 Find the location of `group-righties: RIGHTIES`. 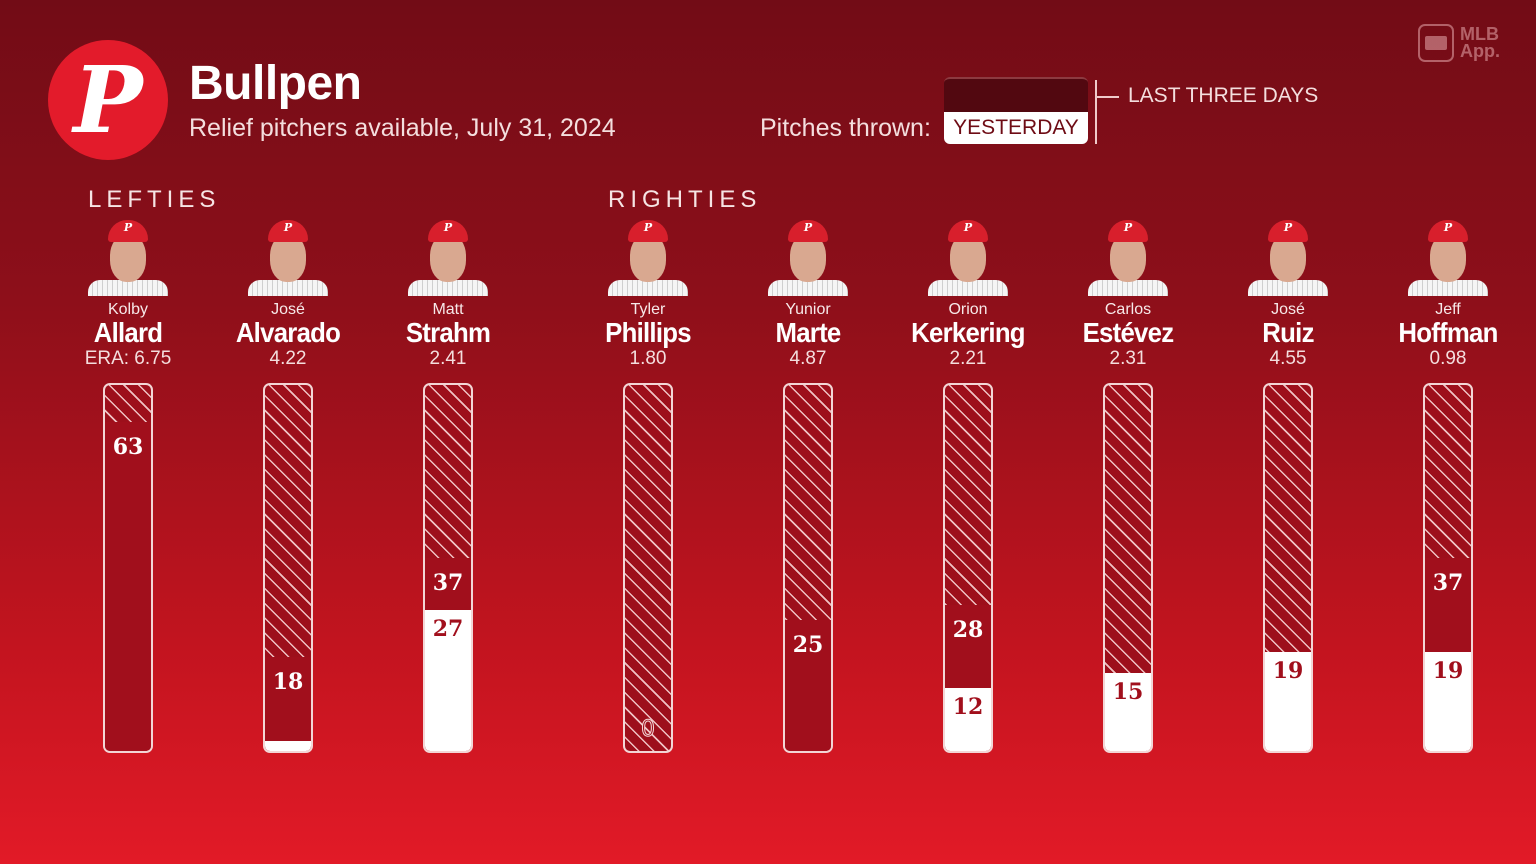

group-righties: RIGHTIES is located at coordinates (685, 199).